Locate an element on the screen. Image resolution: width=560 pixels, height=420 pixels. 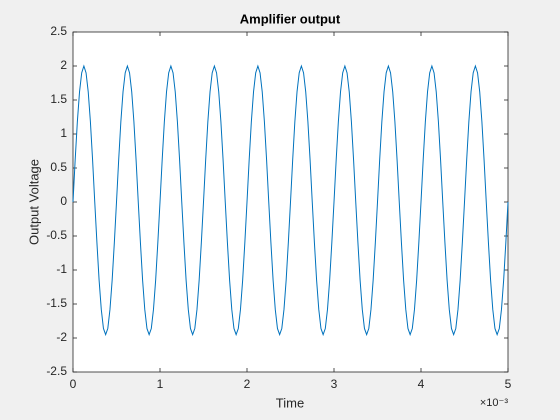
y-tick-label: 0.5 is located at coordinates (58, 167).